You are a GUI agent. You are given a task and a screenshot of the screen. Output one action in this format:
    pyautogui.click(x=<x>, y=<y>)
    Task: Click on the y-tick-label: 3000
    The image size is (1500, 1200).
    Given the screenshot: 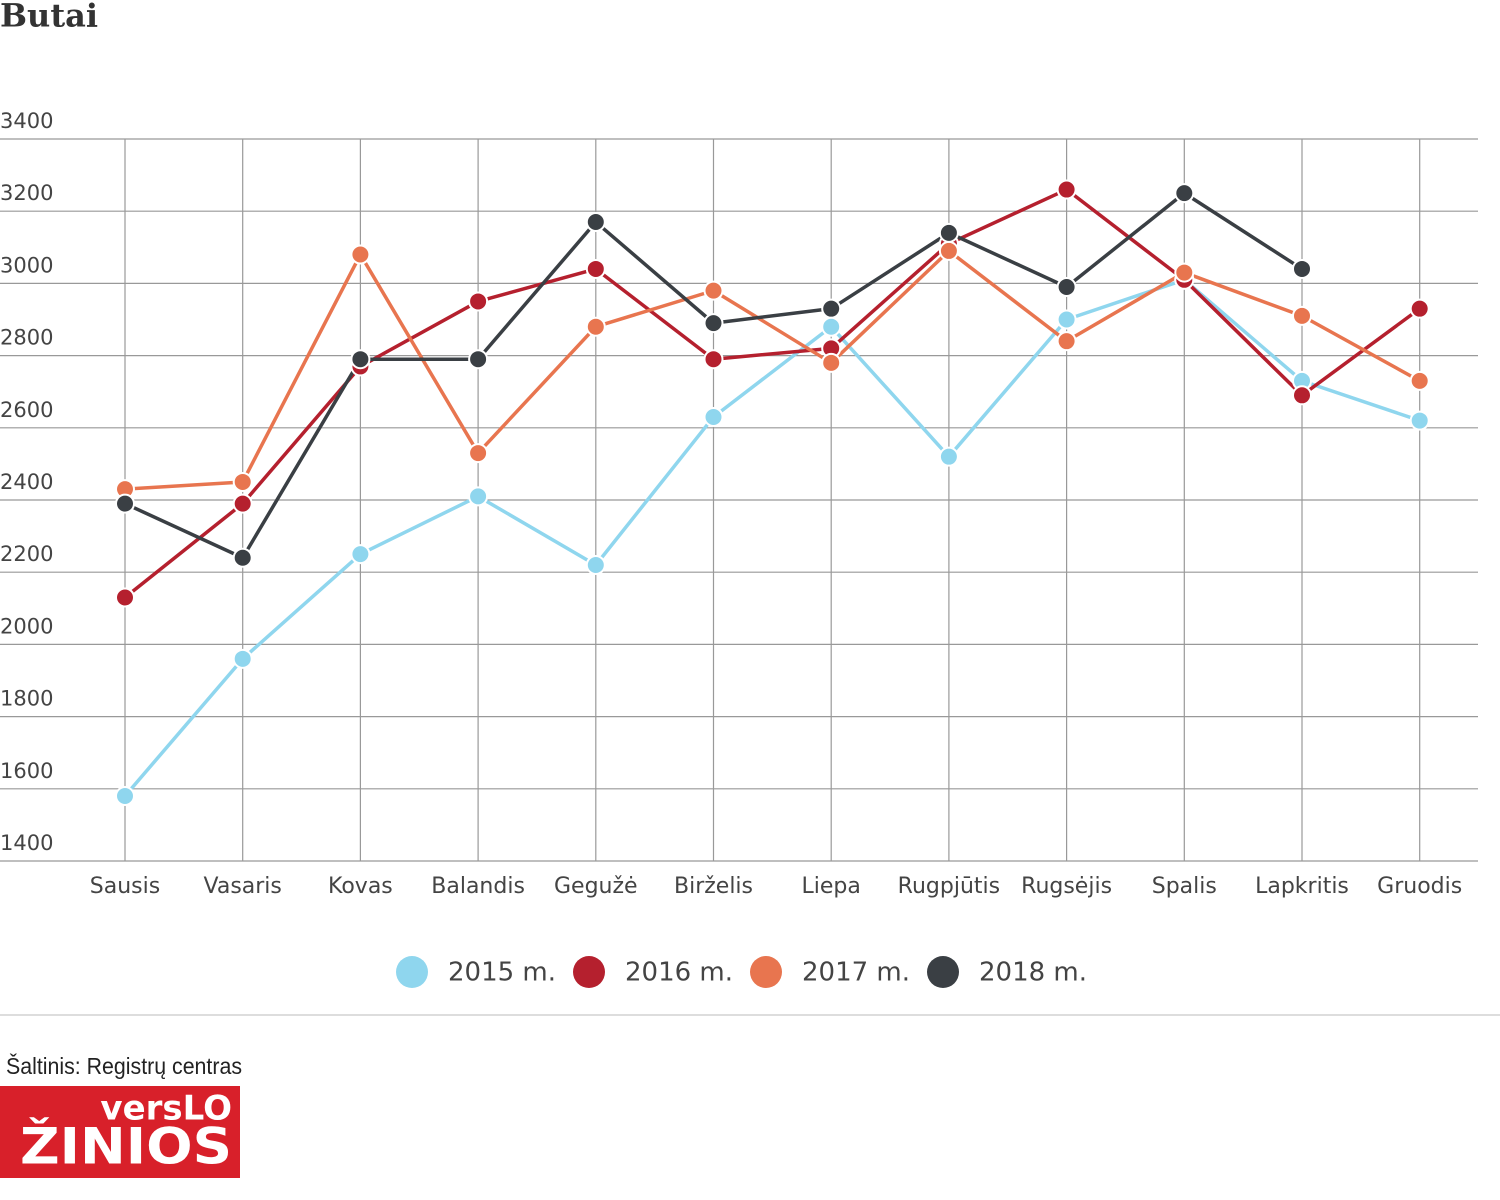 What is the action you would take?
    pyautogui.click(x=26, y=265)
    